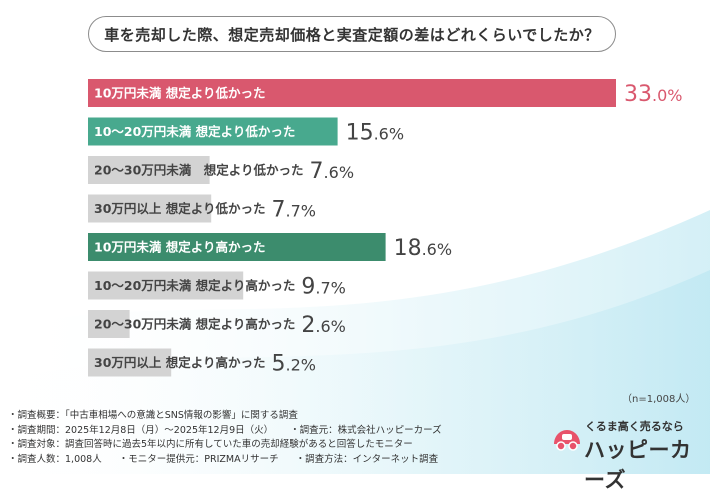 This screenshot has width=710, height=494. Describe the element at coordinates (352, 34) in the screenshot. I see `page-title: 車を売却した際、想定売却価格と実査定額の差はどれくらいでしたか？` at that location.